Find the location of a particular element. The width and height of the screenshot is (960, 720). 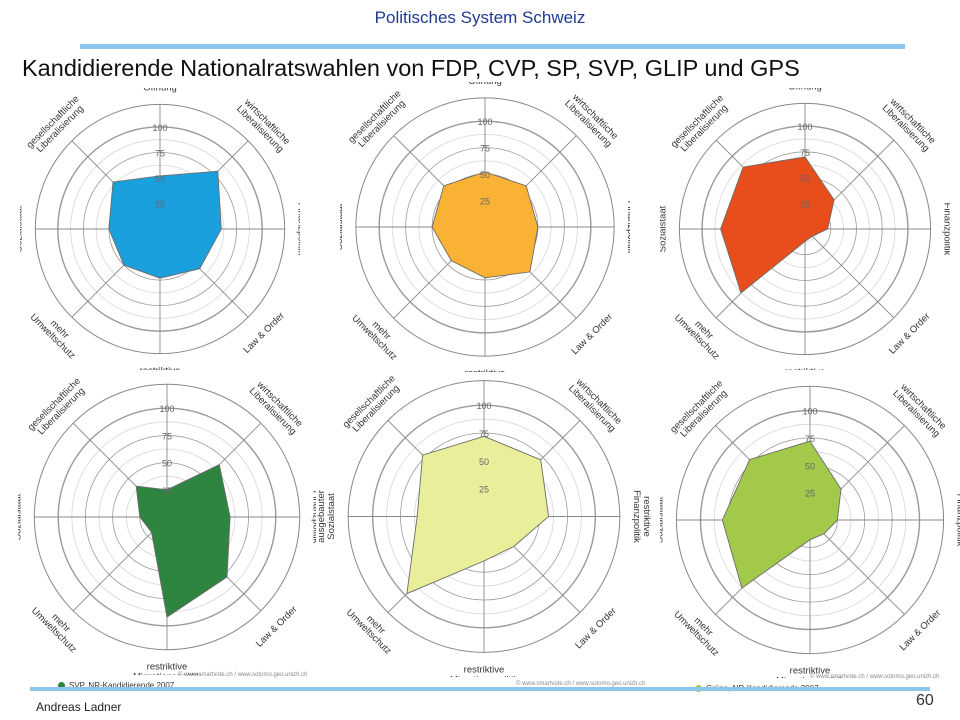

header-title: Politisches System Schweiz is located at coordinates (480, 17).